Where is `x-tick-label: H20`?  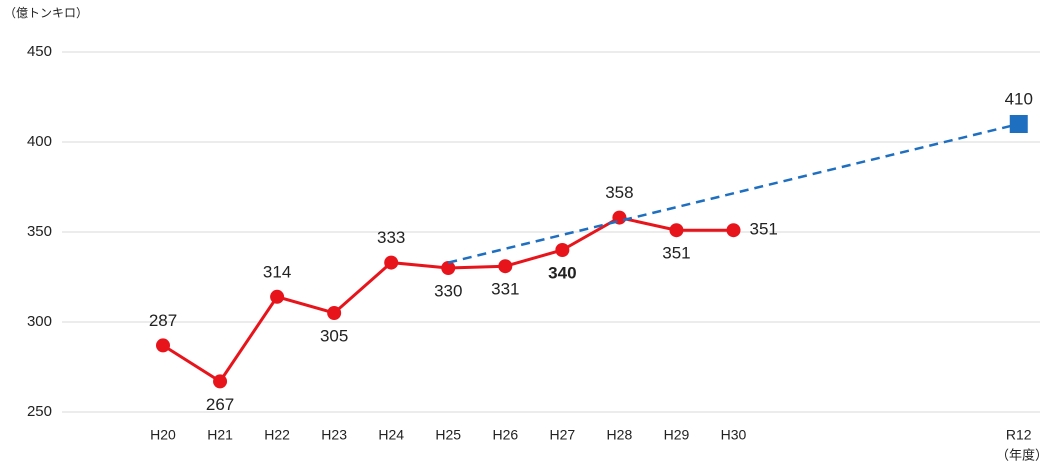
x-tick-label: H20 is located at coordinates (163, 435).